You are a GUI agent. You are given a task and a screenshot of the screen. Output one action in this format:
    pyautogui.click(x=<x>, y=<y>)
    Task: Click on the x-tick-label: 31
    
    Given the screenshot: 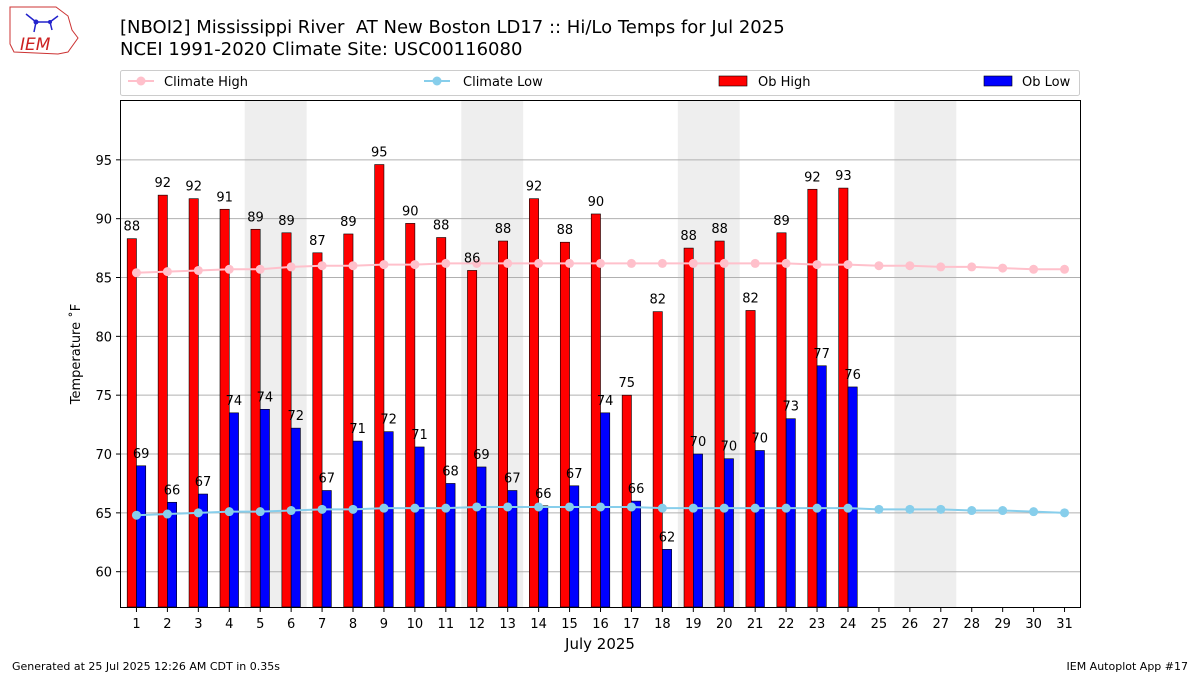 What is the action you would take?
    pyautogui.click(x=1064, y=624)
    